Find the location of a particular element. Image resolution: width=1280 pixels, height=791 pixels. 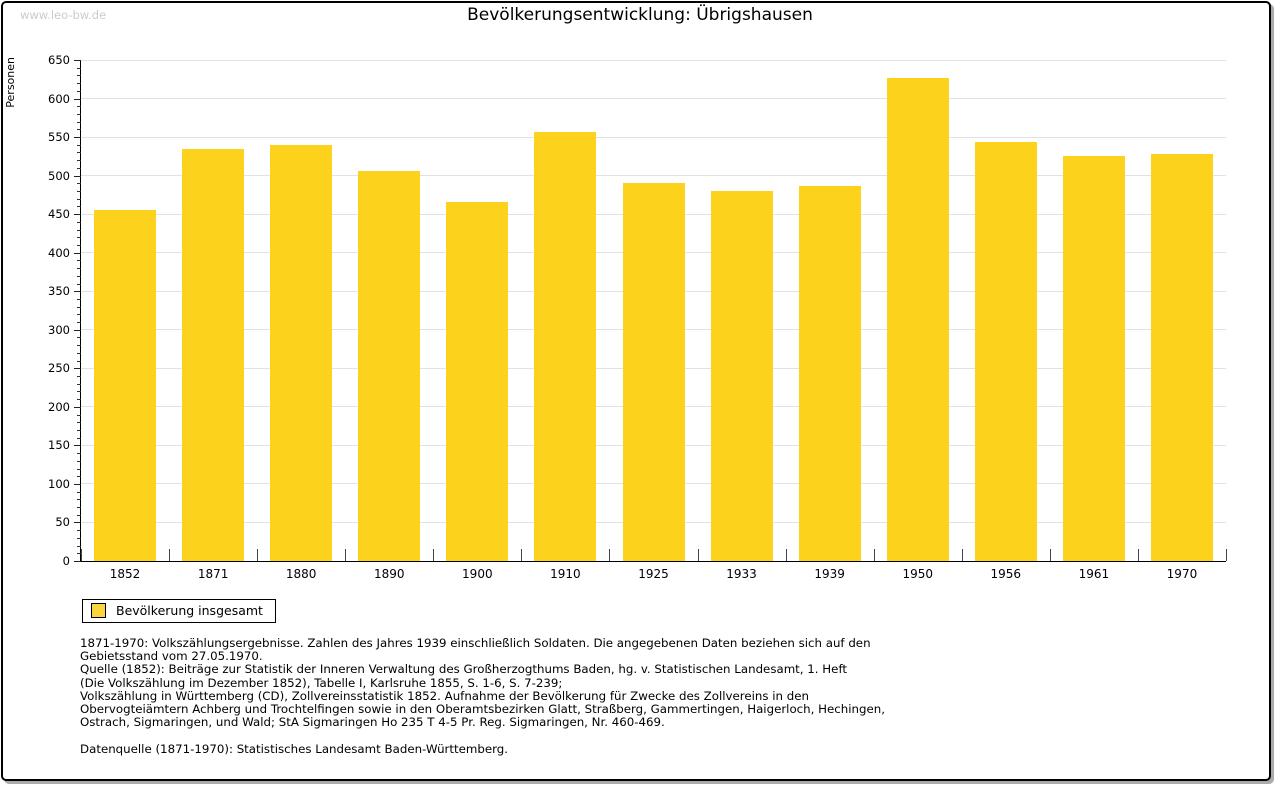

bar-1925 is located at coordinates (653, 371).